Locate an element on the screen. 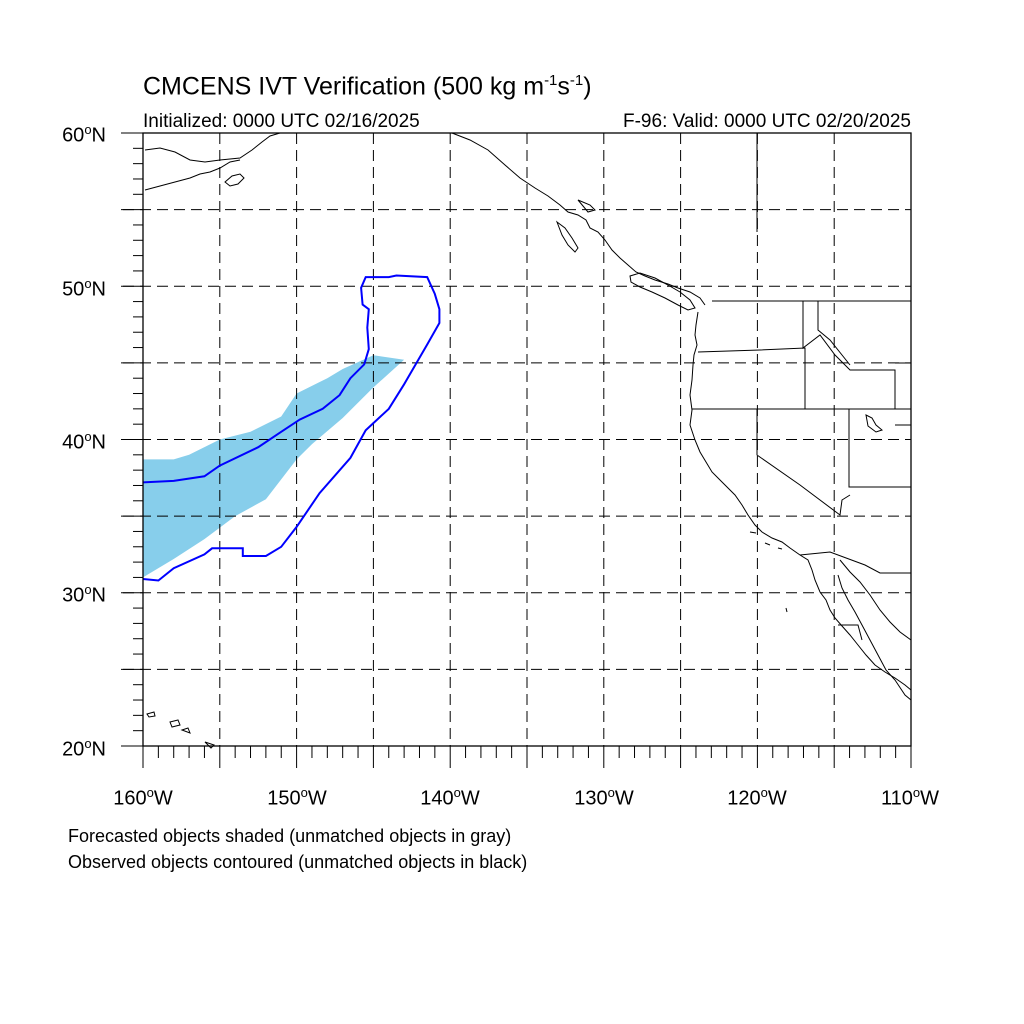 The width and height of the screenshot is (1024, 1024). lon-label-160: 160oW is located at coordinates (143, 797).